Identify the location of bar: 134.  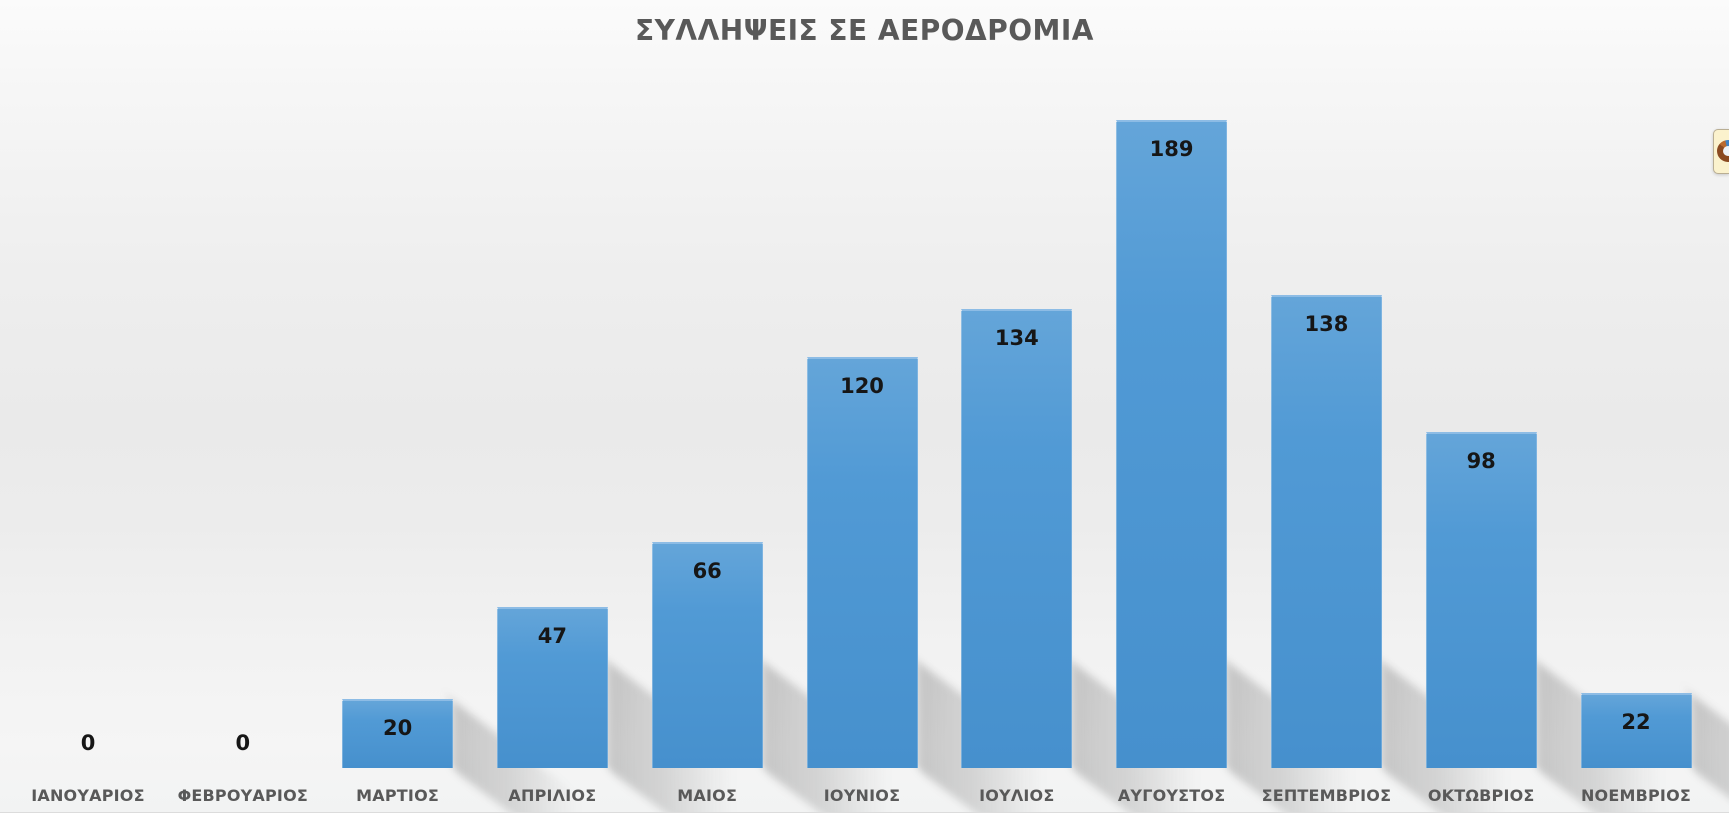
(1017, 538).